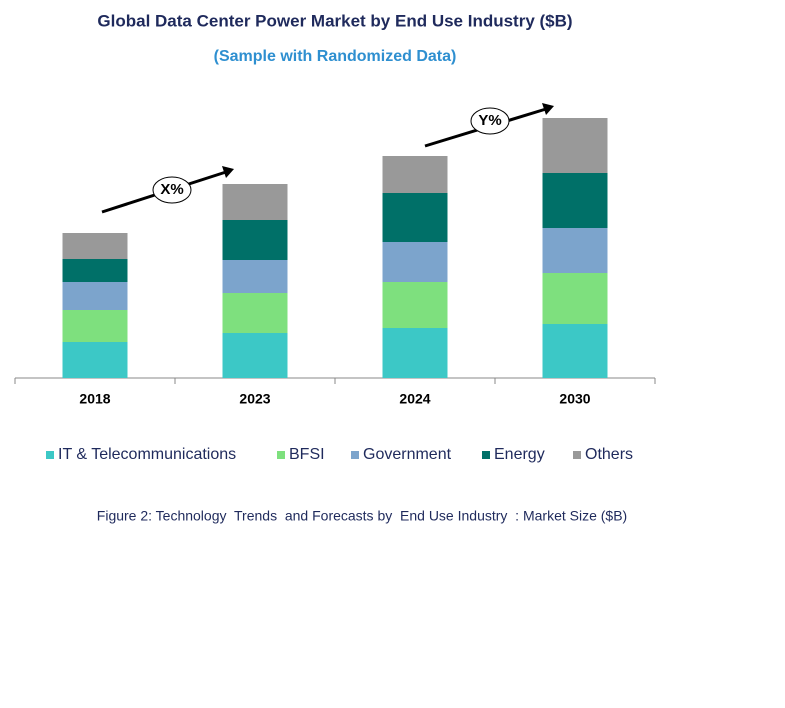  What do you see at coordinates (609, 454) in the screenshot?
I see `legend-label: Others` at bounding box center [609, 454].